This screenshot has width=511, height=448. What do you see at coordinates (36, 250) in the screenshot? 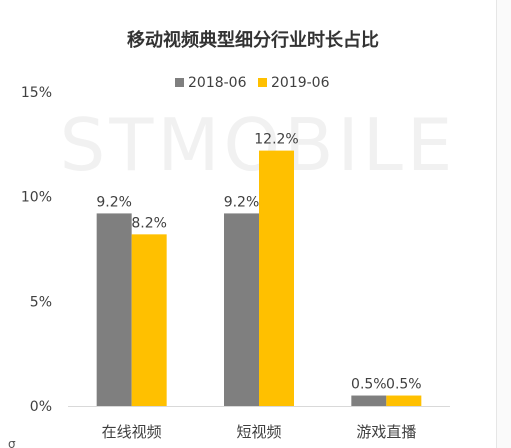
I see `y-axis: 0% 5% 10% 15%` at bounding box center [36, 250].